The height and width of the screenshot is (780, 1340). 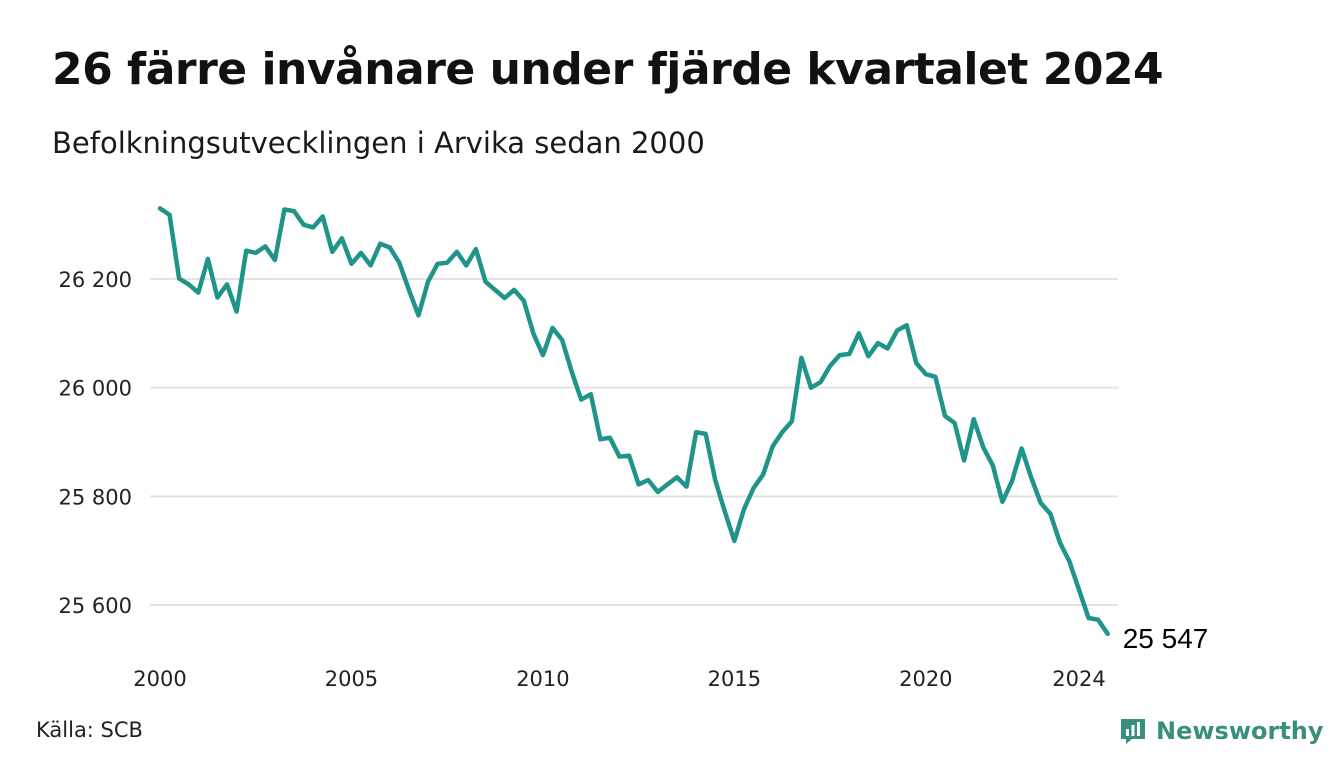 I want to click on x-tick-label: 2024, so click(x=1078, y=679).